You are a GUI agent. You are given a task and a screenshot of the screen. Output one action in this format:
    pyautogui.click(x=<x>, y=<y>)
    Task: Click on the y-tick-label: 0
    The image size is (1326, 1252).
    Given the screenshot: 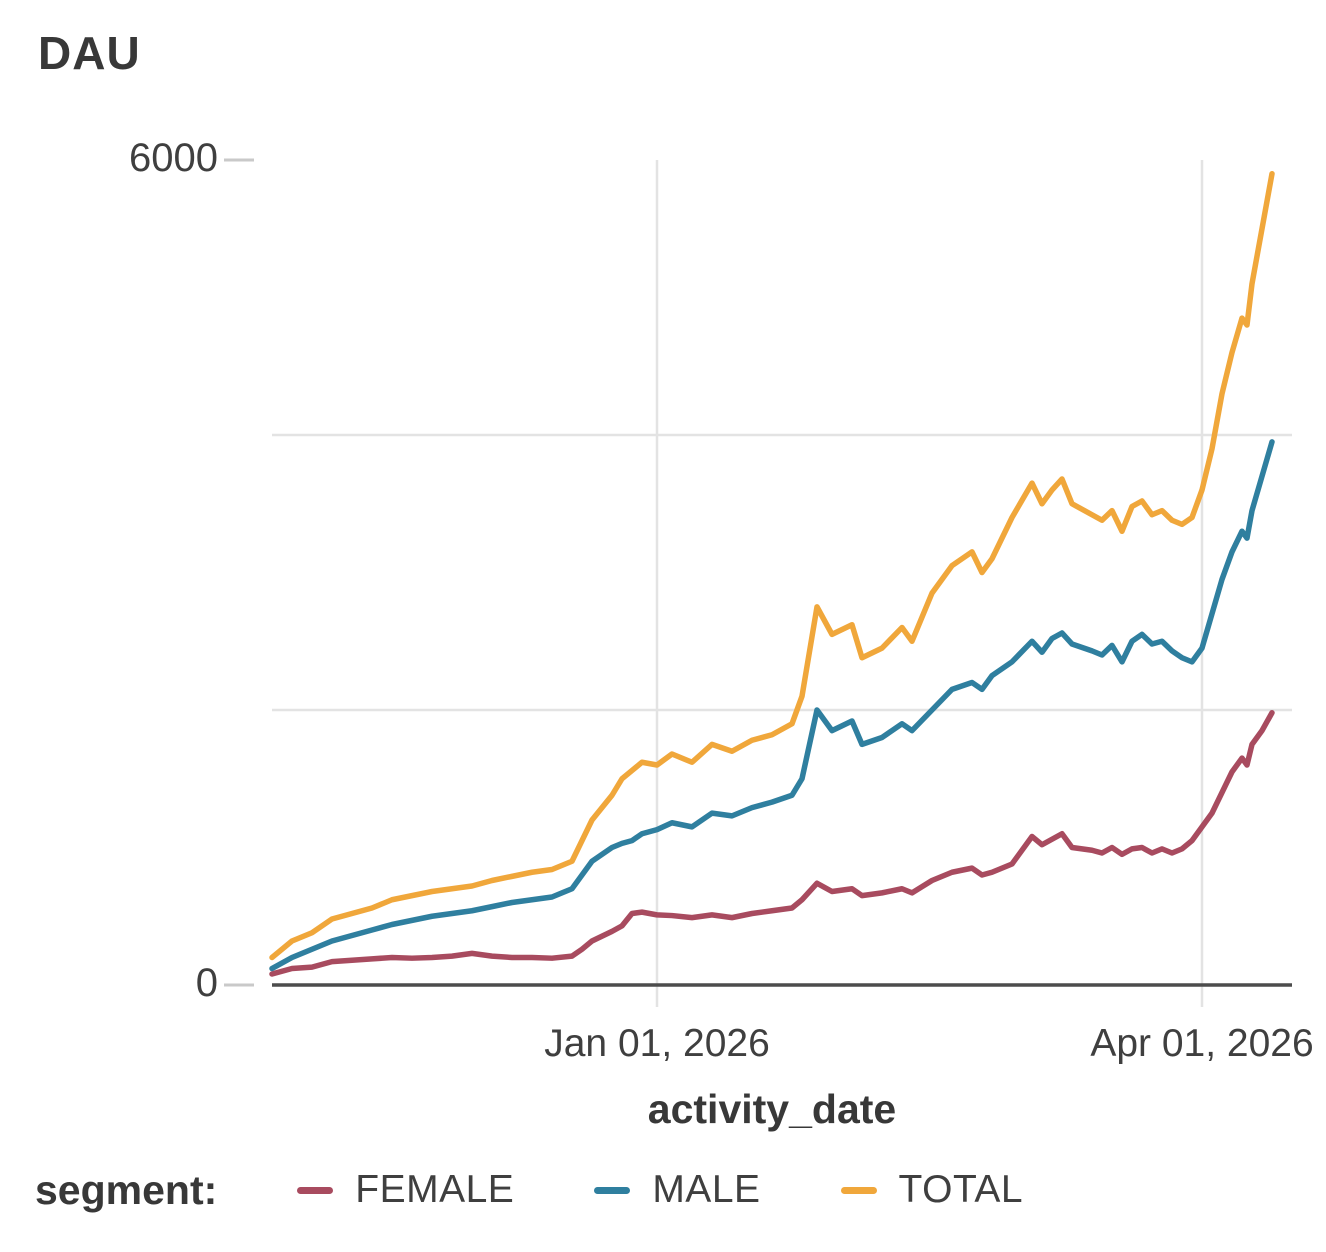 What is the action you would take?
    pyautogui.click(x=206, y=983)
    